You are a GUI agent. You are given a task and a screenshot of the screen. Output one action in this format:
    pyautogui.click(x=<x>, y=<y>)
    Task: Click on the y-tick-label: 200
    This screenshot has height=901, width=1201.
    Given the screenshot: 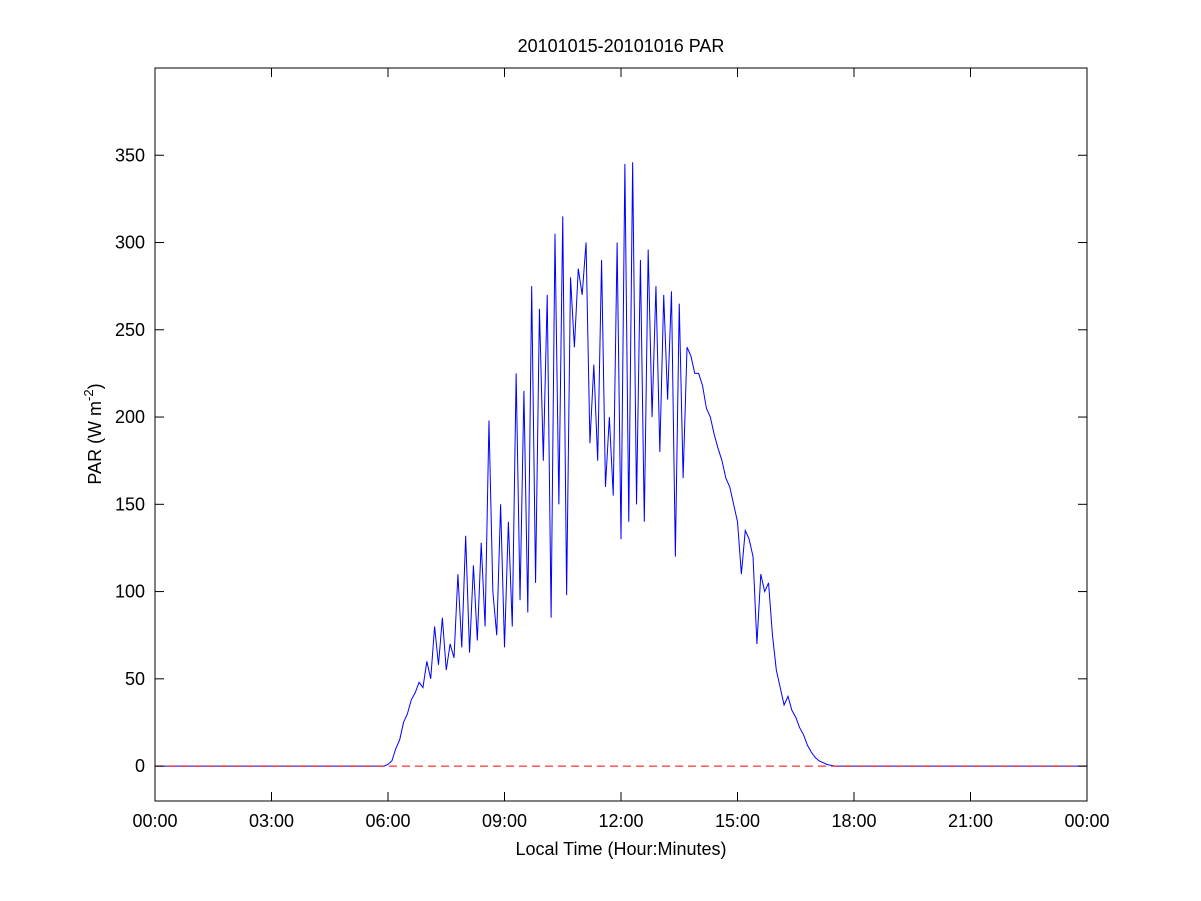 What is the action you would take?
    pyautogui.click(x=130, y=417)
    